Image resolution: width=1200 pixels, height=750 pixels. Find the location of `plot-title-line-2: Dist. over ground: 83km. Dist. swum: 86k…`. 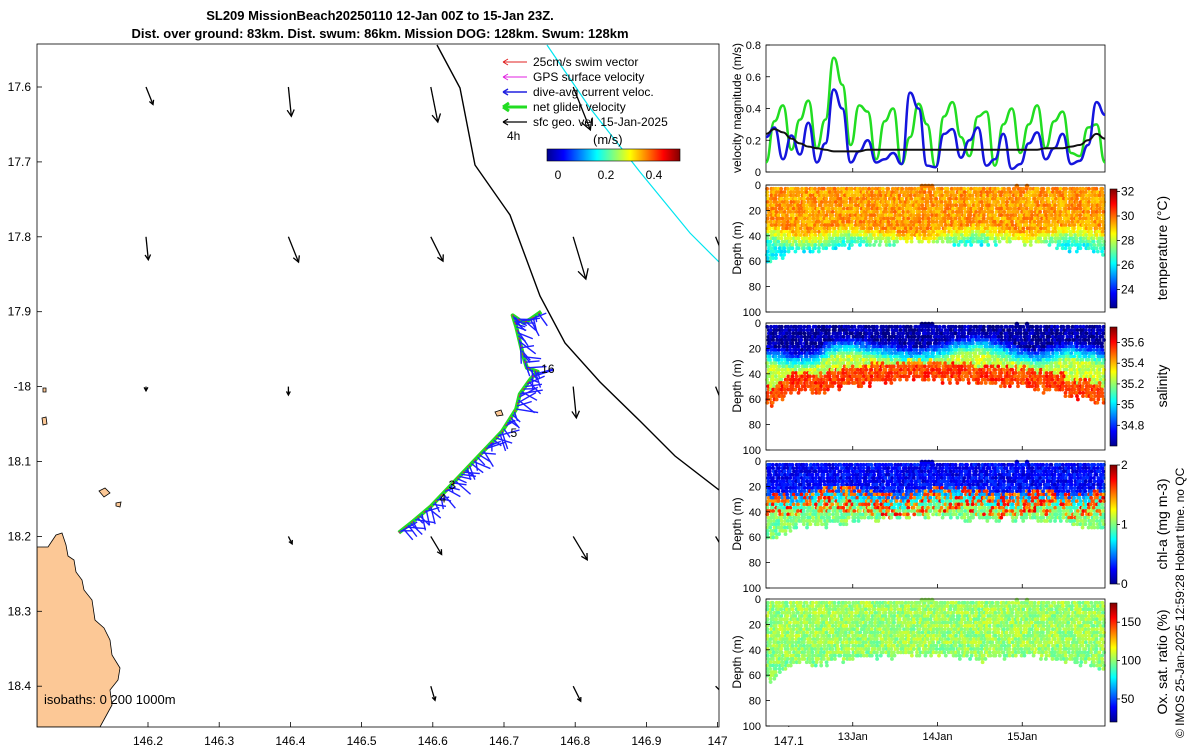

plot-title-line-2: Dist. over ground: 83km. Dist. swum: 86k… is located at coordinates (380, 33).